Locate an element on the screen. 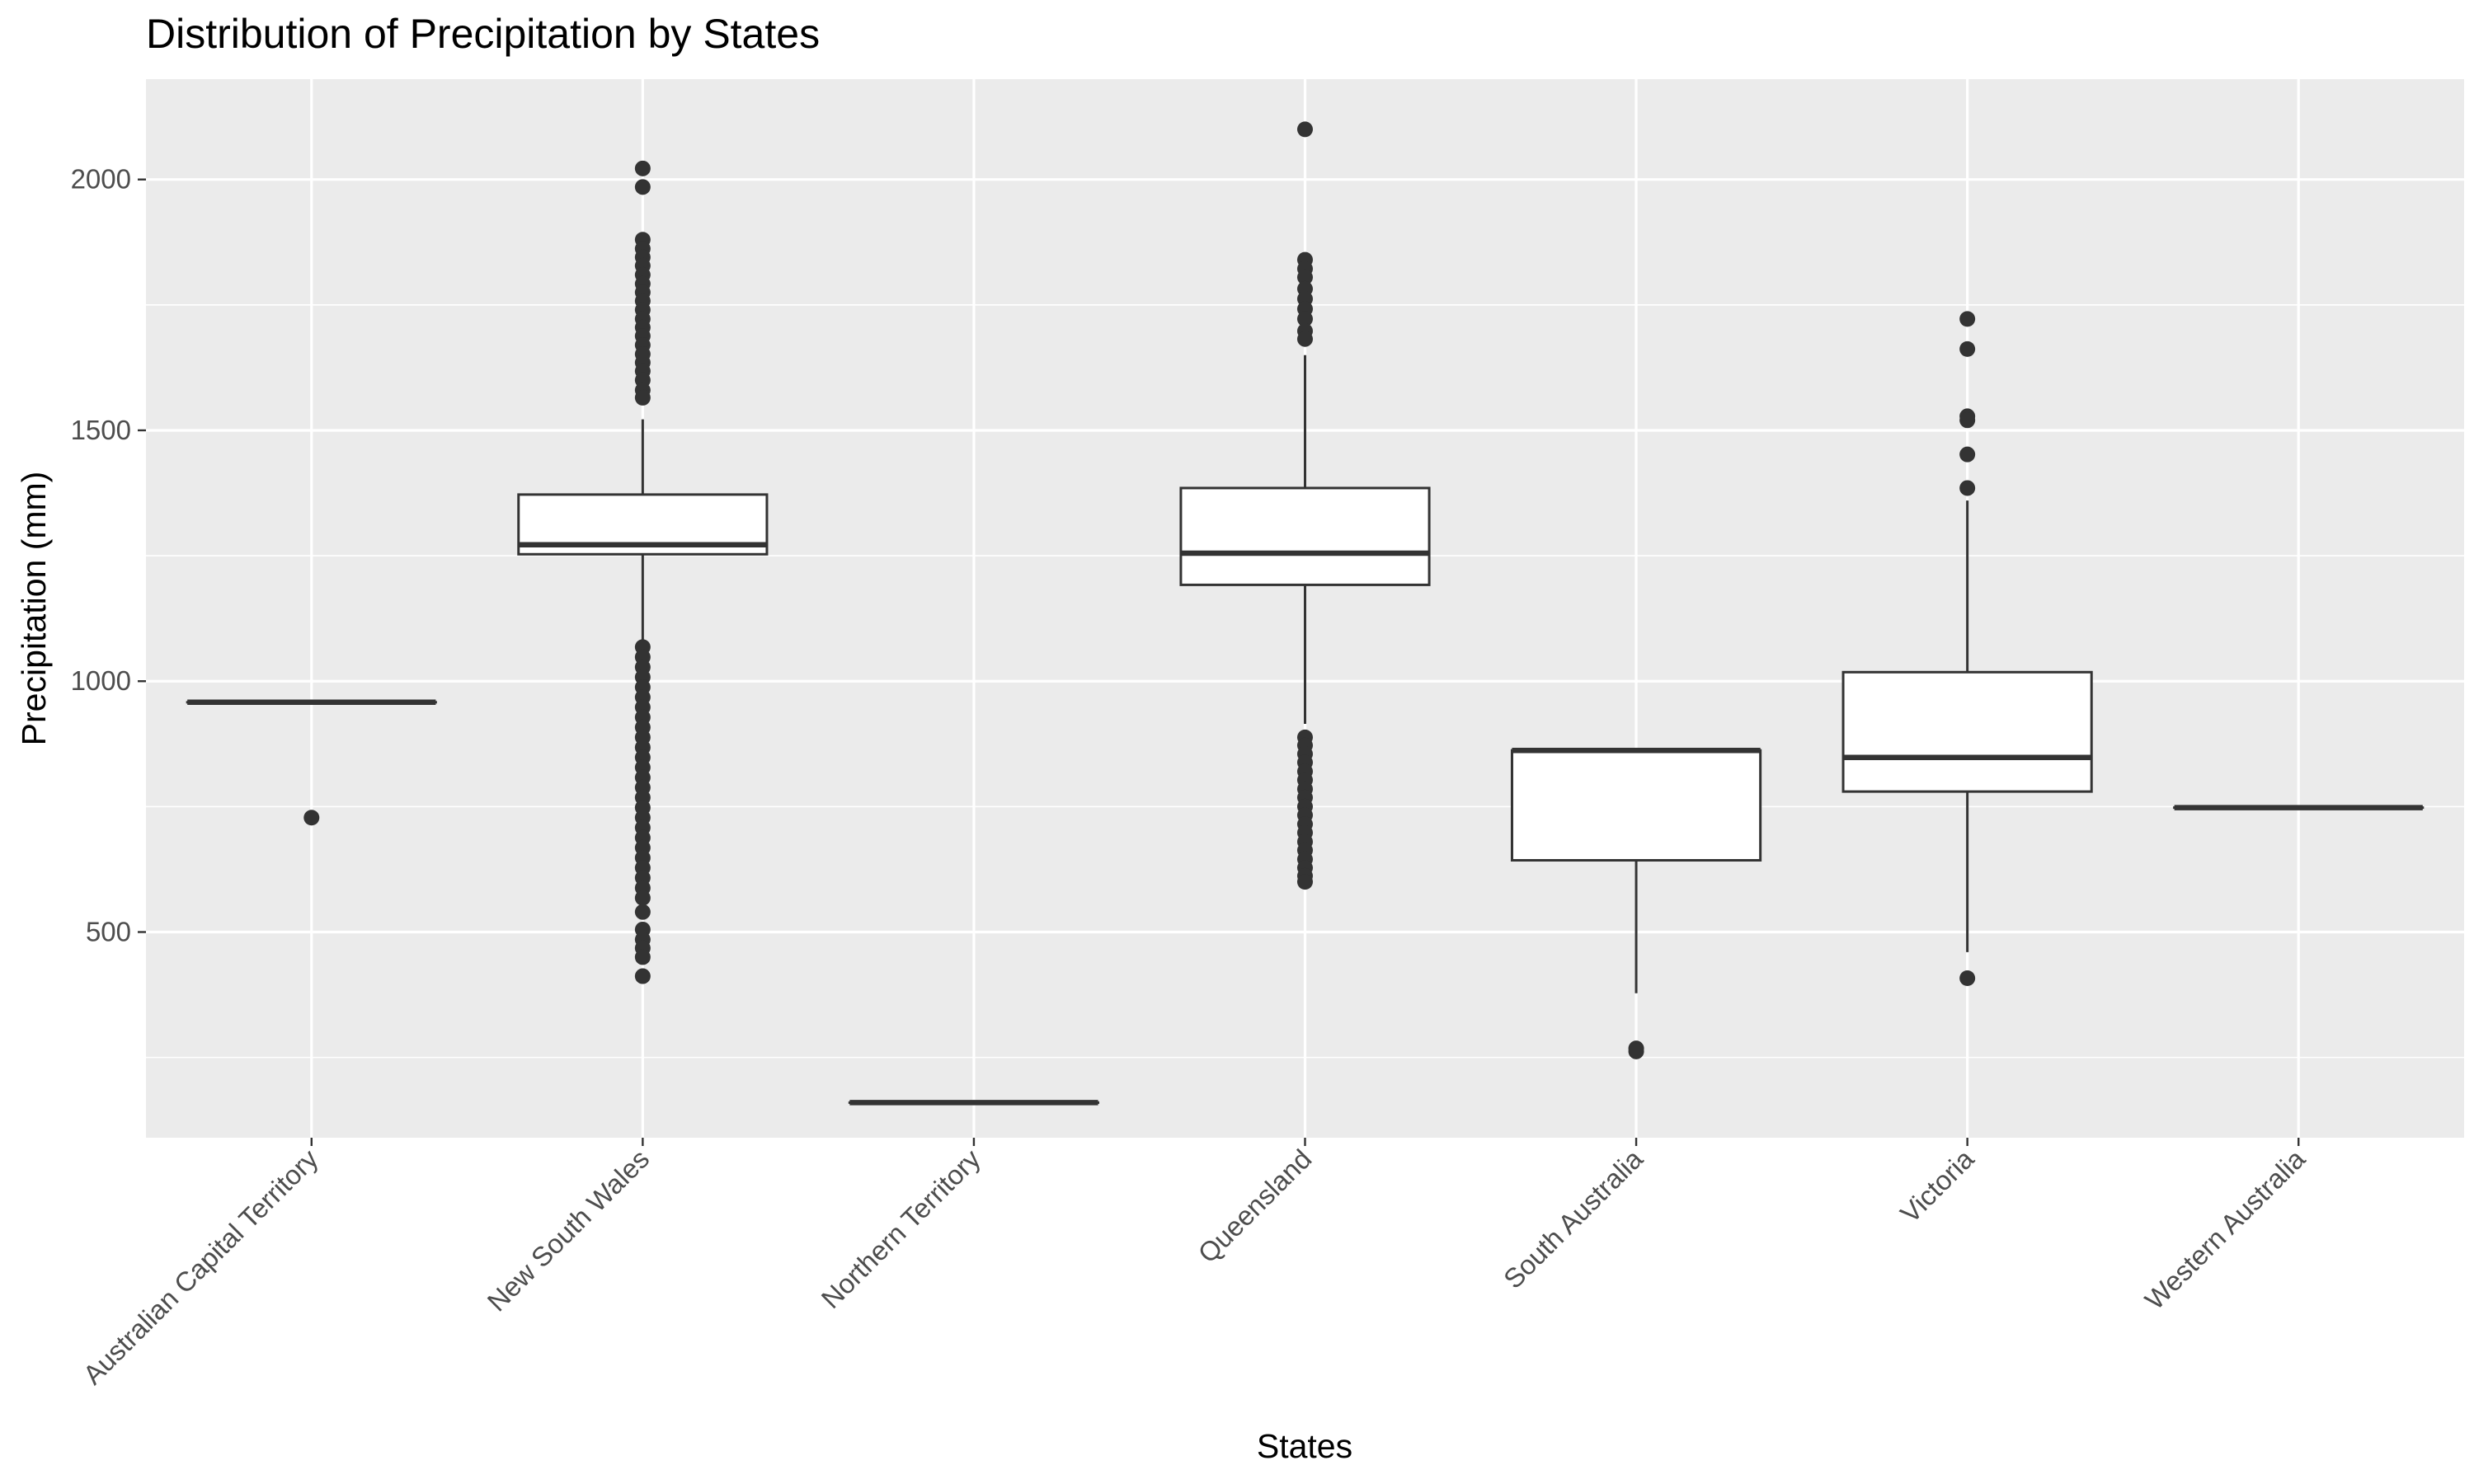  box-queensland is located at coordinates (1305, 505).